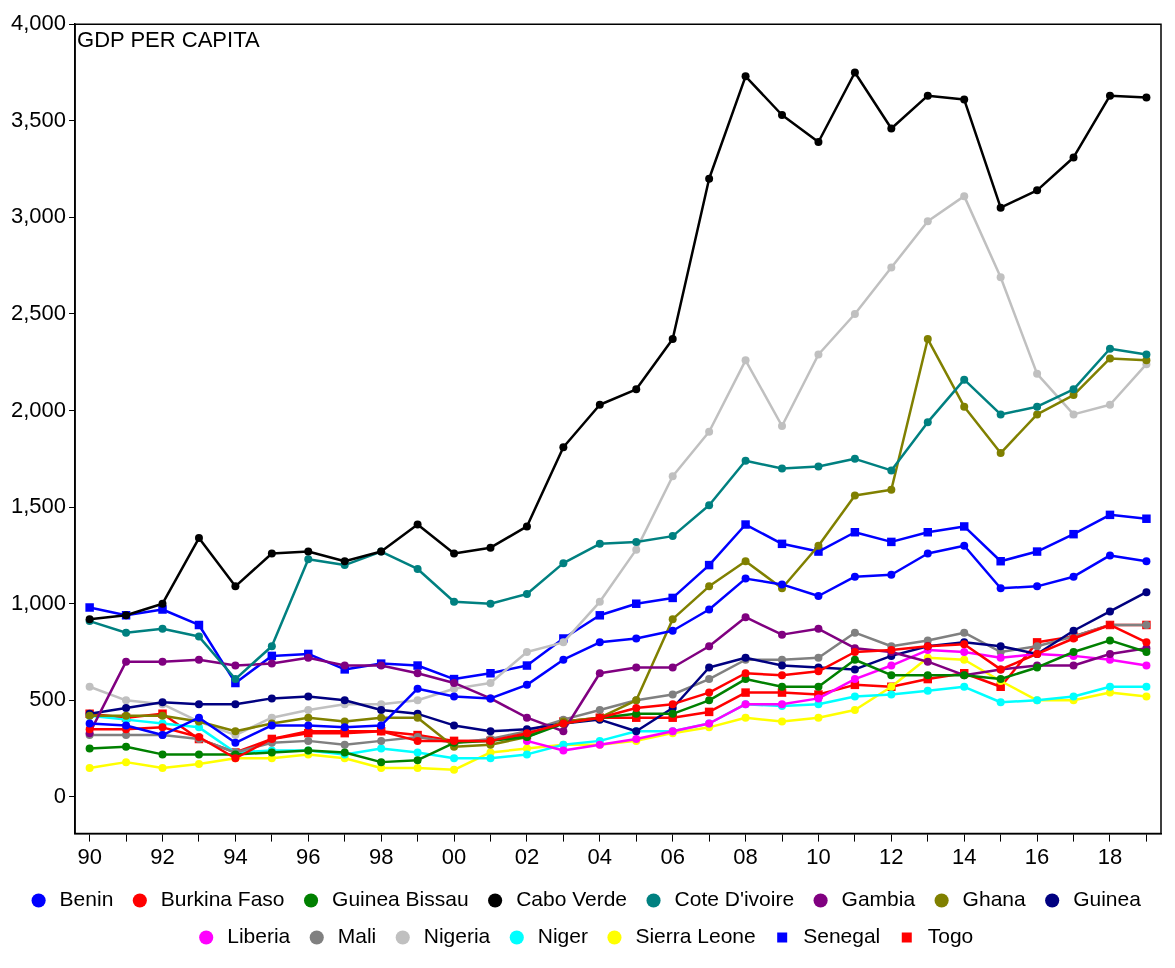  I want to click on y-tick-label: 3,500, so click(38, 119).